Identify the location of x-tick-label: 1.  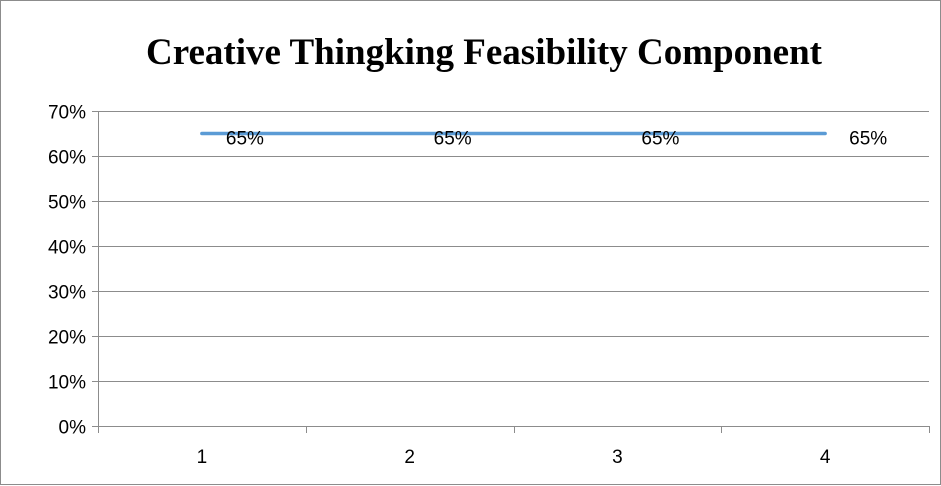
(202, 457).